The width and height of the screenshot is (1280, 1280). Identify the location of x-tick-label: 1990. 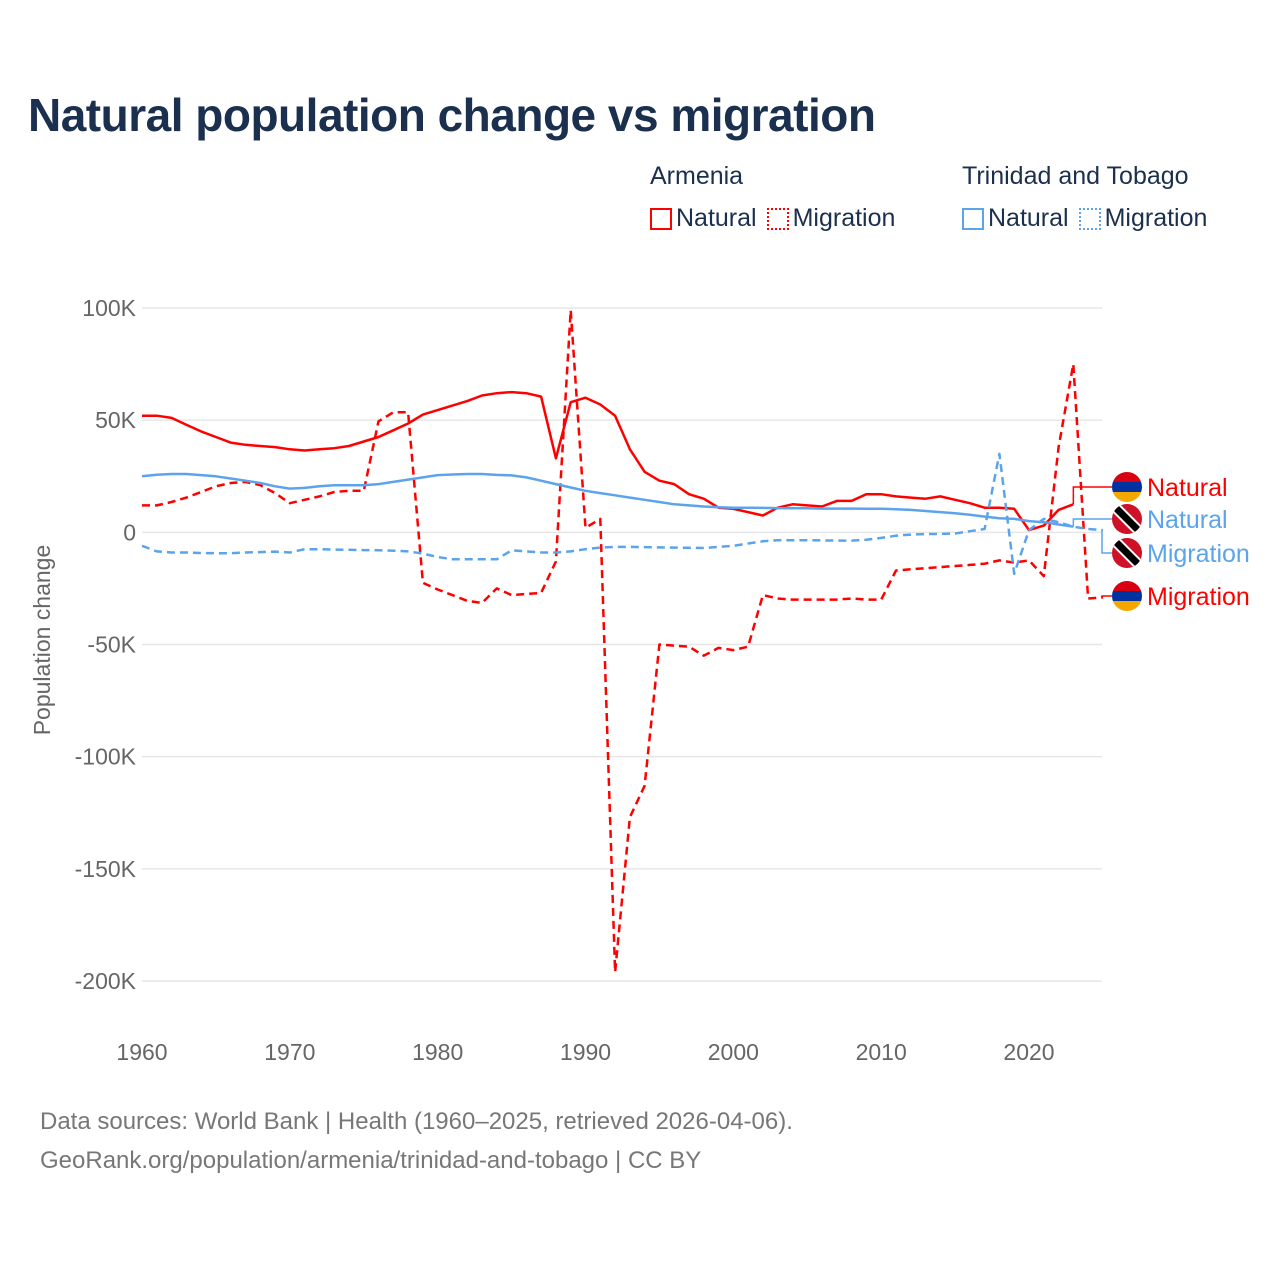
(585, 1052).